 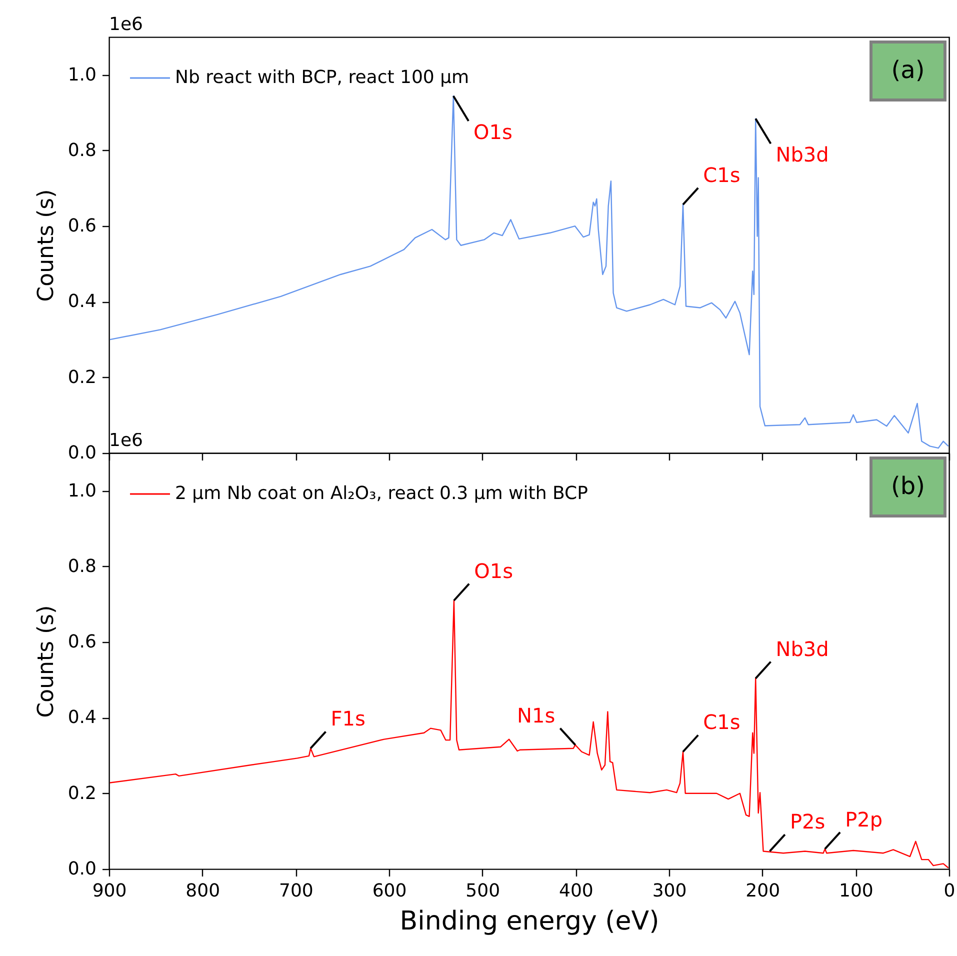 I want to click on x-tick-label: 500, so click(x=483, y=891).